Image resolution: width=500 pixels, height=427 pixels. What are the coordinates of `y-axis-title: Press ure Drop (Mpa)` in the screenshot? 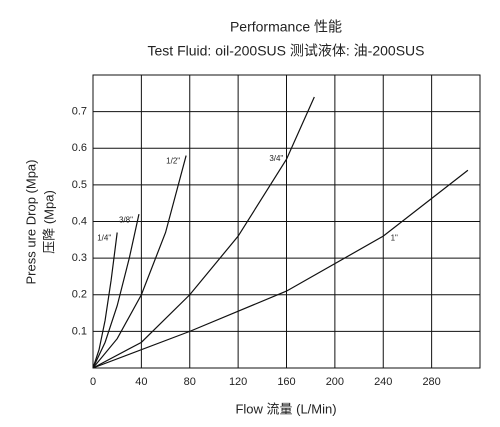 It's located at (30, 222).